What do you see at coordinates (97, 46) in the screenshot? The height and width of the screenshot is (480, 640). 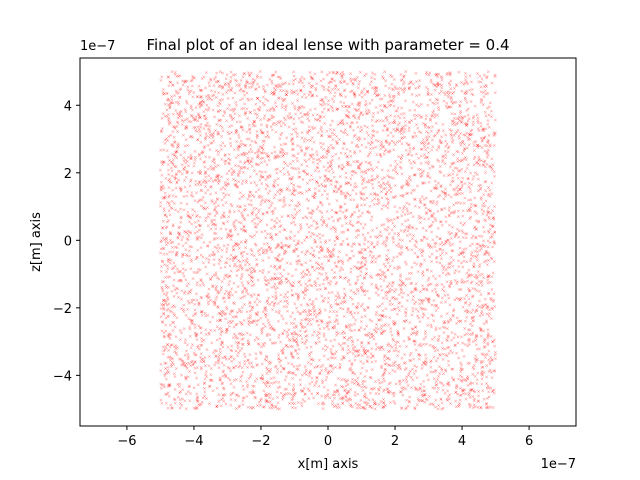 I see `y-axis-offset-label: 1e−7` at bounding box center [97, 46].